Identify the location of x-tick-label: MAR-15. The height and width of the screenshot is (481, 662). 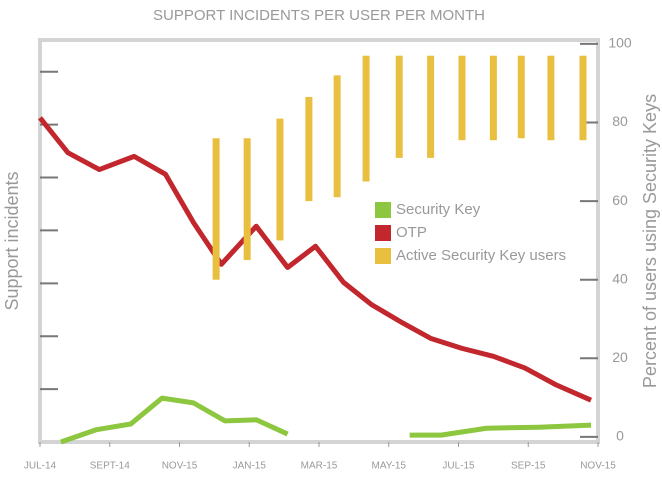
(319, 466).